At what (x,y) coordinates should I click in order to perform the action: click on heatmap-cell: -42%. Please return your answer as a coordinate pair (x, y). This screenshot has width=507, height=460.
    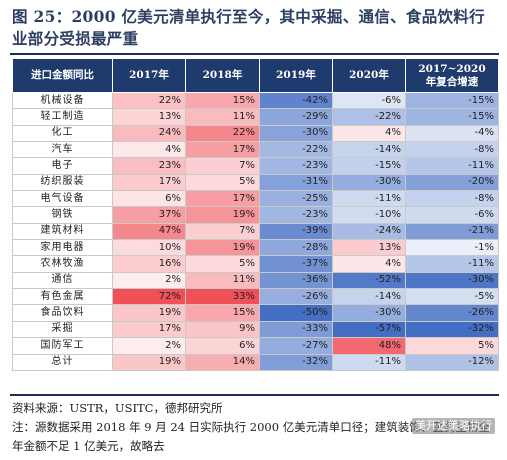
    Looking at the image, I should click on (296, 100).